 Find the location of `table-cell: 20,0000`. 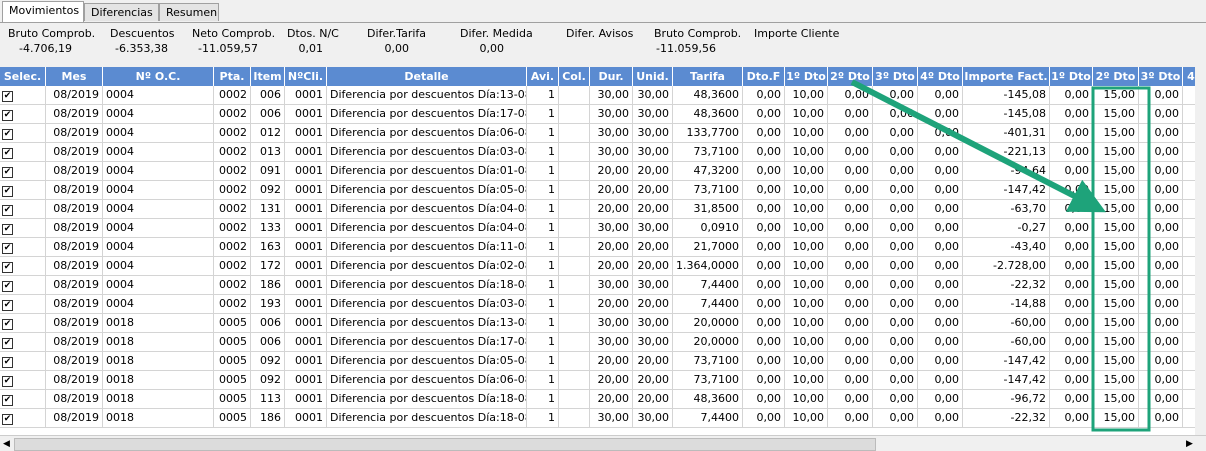

table-cell: 20,0000 is located at coordinates (708, 342).